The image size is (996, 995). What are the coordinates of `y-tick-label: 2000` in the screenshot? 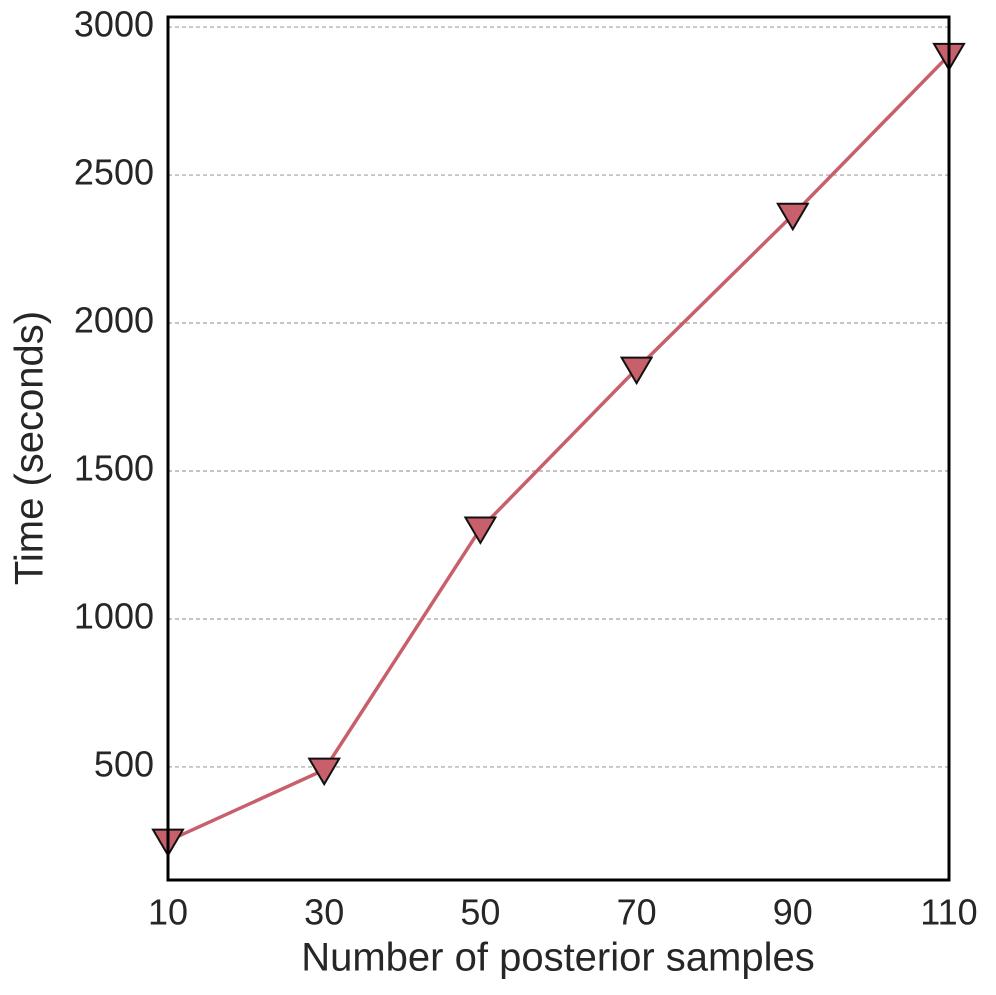 It's located at (114, 320).